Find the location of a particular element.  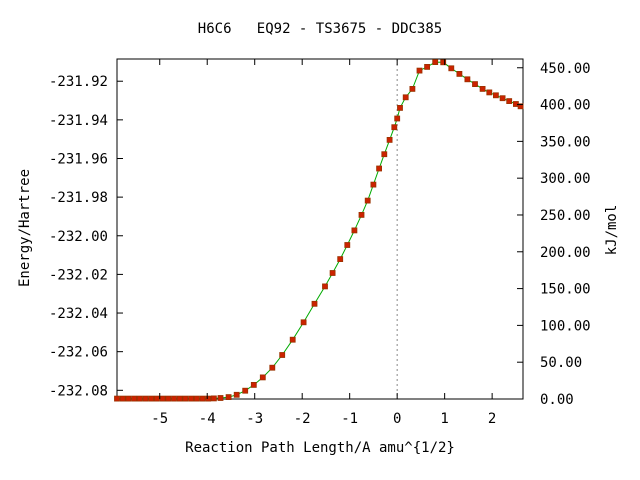

x-tick-label: -2 is located at coordinates (302, 419).